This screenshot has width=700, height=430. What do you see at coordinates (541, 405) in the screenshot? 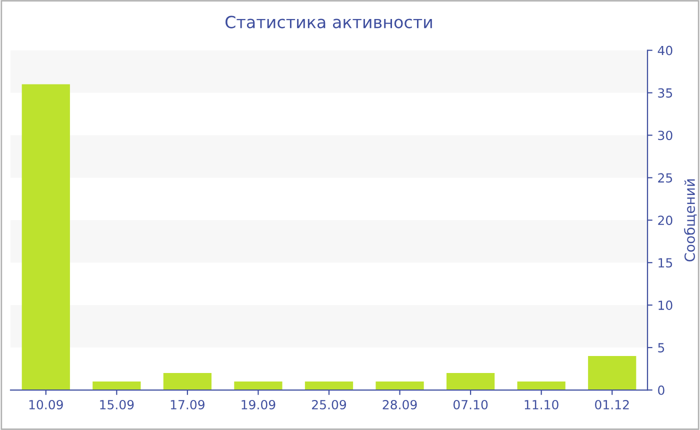
I see `x-tick-label: 11.10` at bounding box center [541, 405].